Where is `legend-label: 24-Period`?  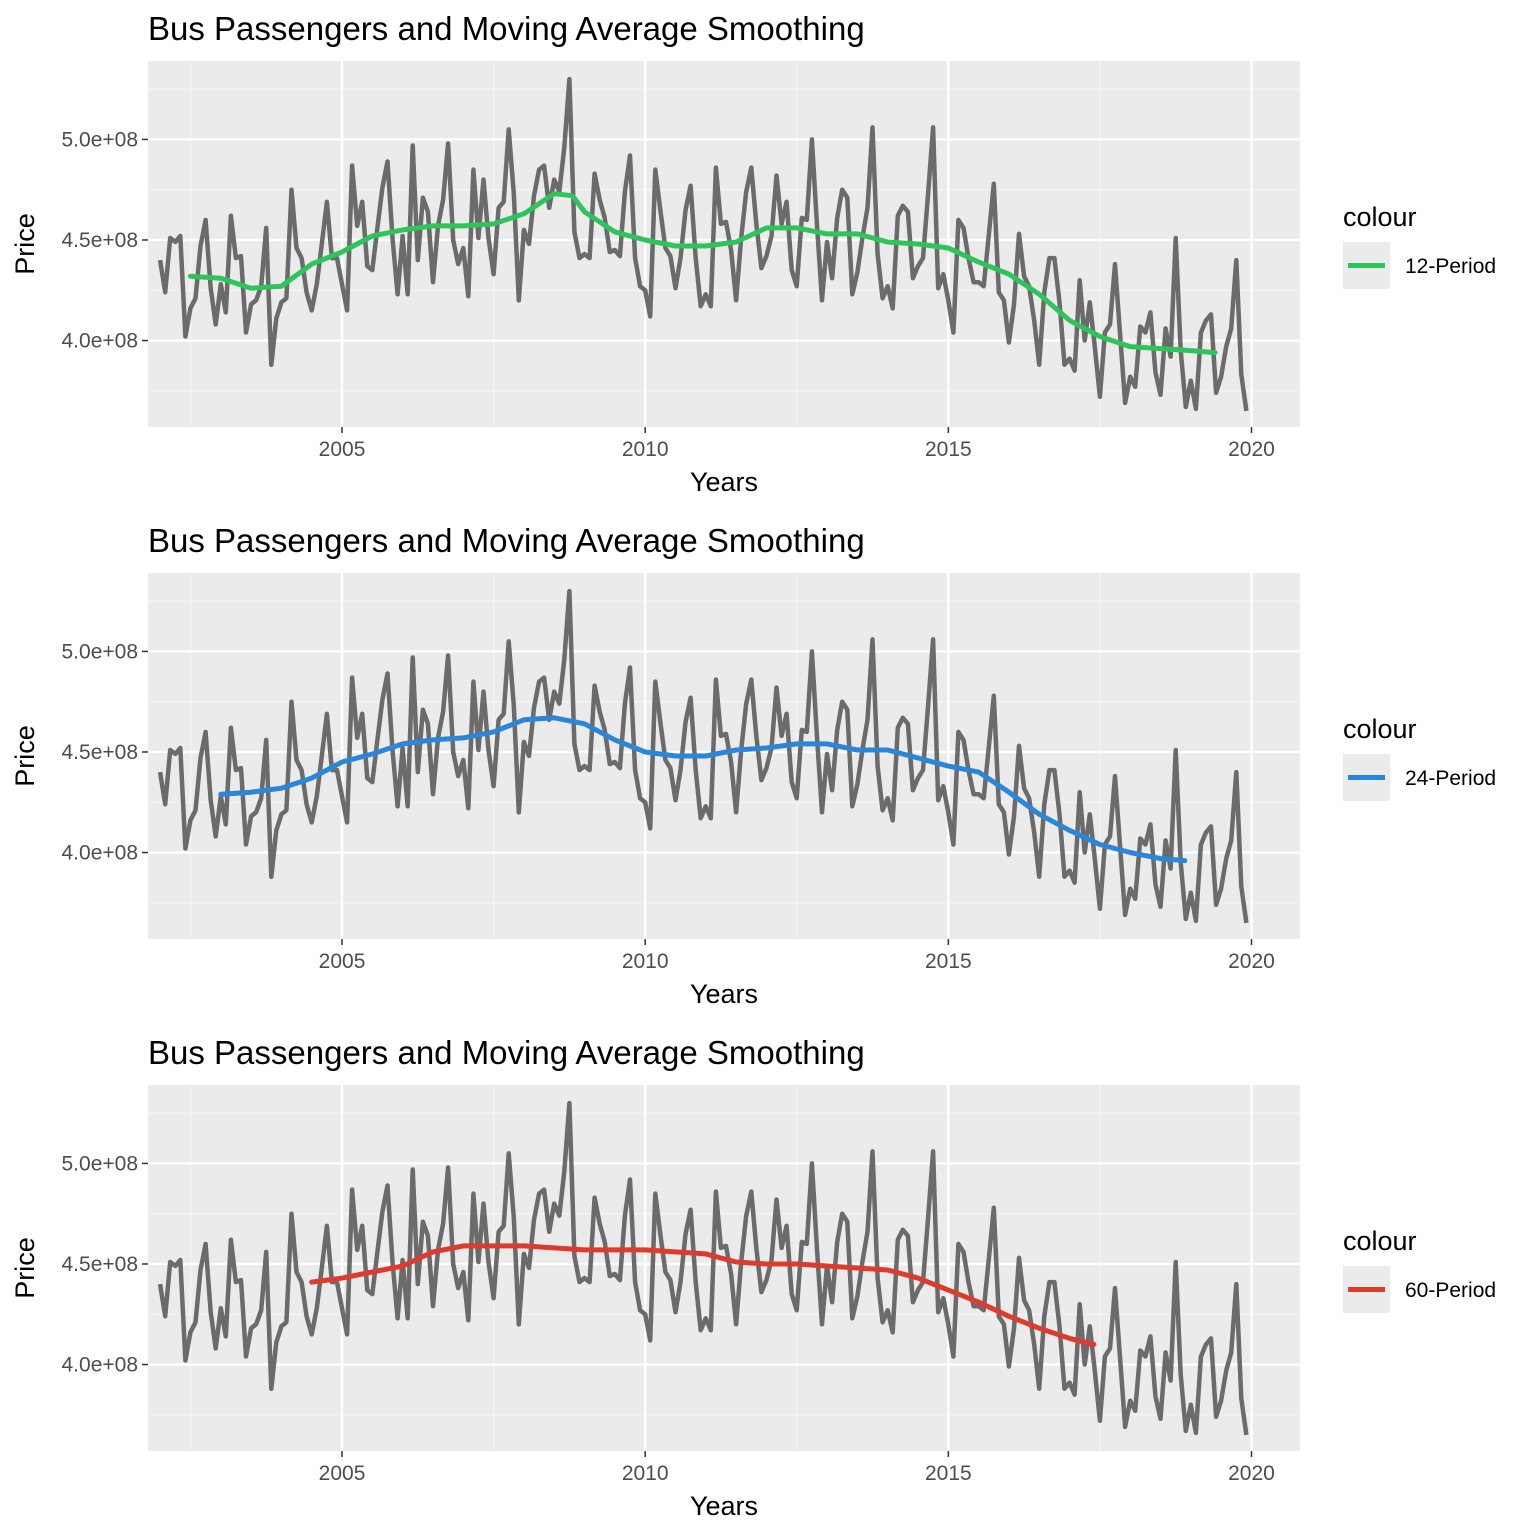
legend-label: 24-Period is located at coordinates (1450, 778).